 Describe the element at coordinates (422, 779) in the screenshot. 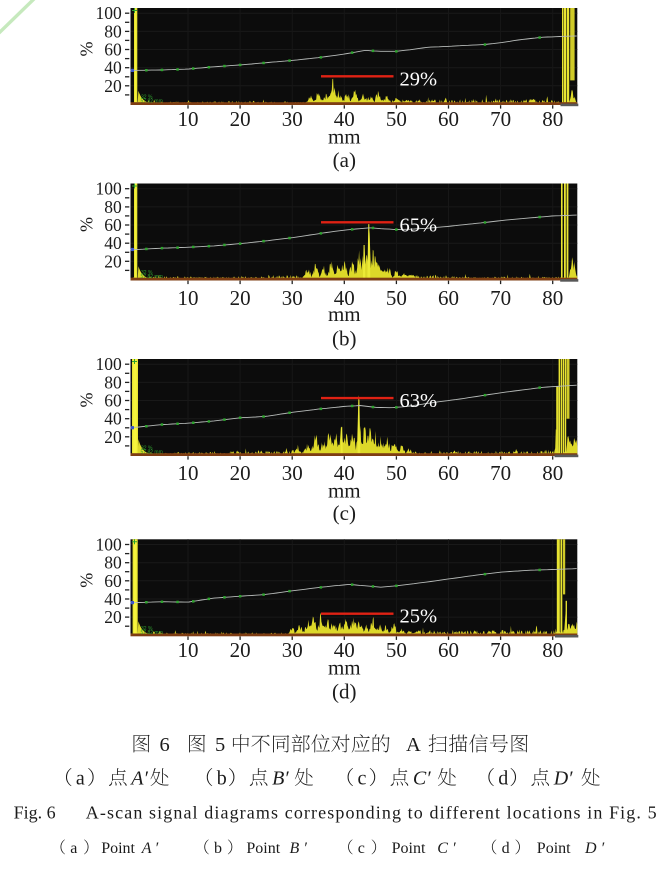

I see `svg-text: C′` at that location.